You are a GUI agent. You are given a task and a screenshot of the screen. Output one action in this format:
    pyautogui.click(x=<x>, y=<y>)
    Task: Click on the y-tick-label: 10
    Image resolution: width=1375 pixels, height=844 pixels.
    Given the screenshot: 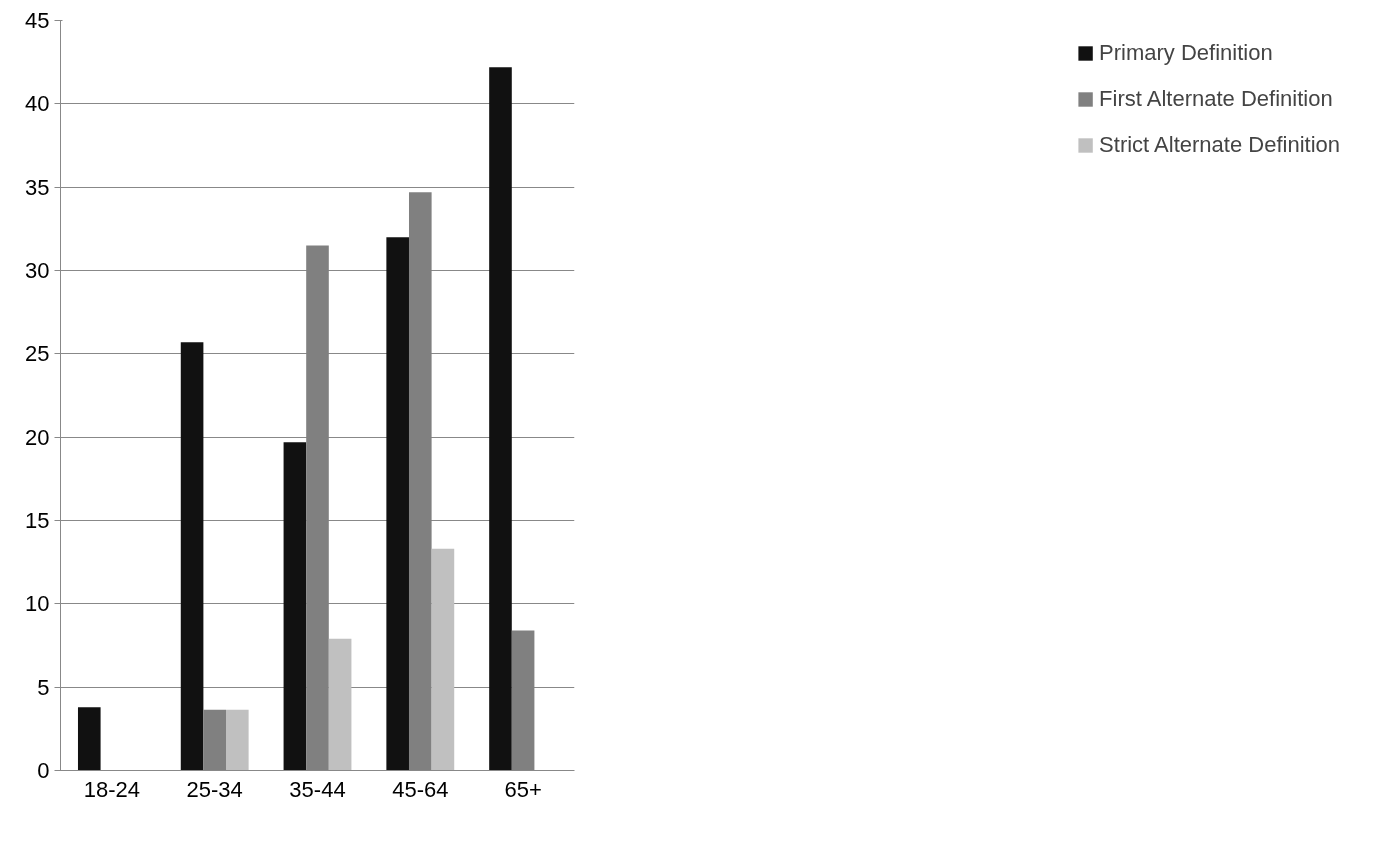 What is the action you would take?
    pyautogui.click(x=37, y=604)
    